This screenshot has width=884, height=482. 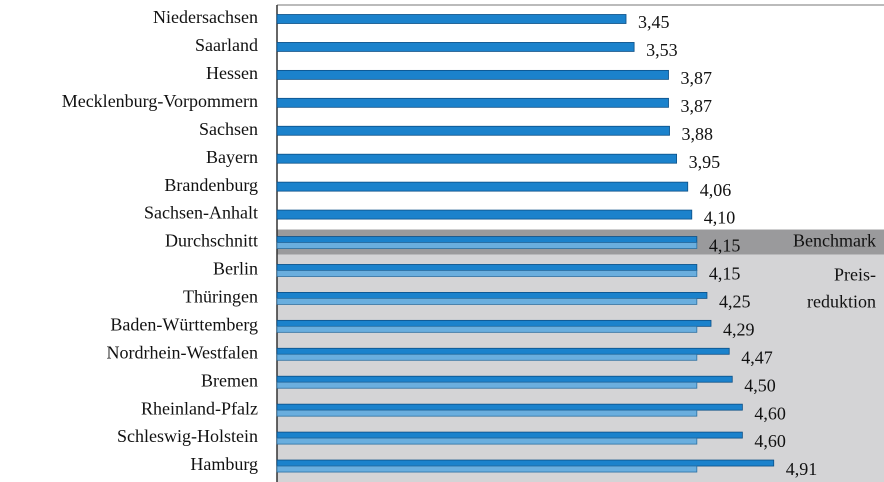 I want to click on value-label: 3,95, so click(x=705, y=162).